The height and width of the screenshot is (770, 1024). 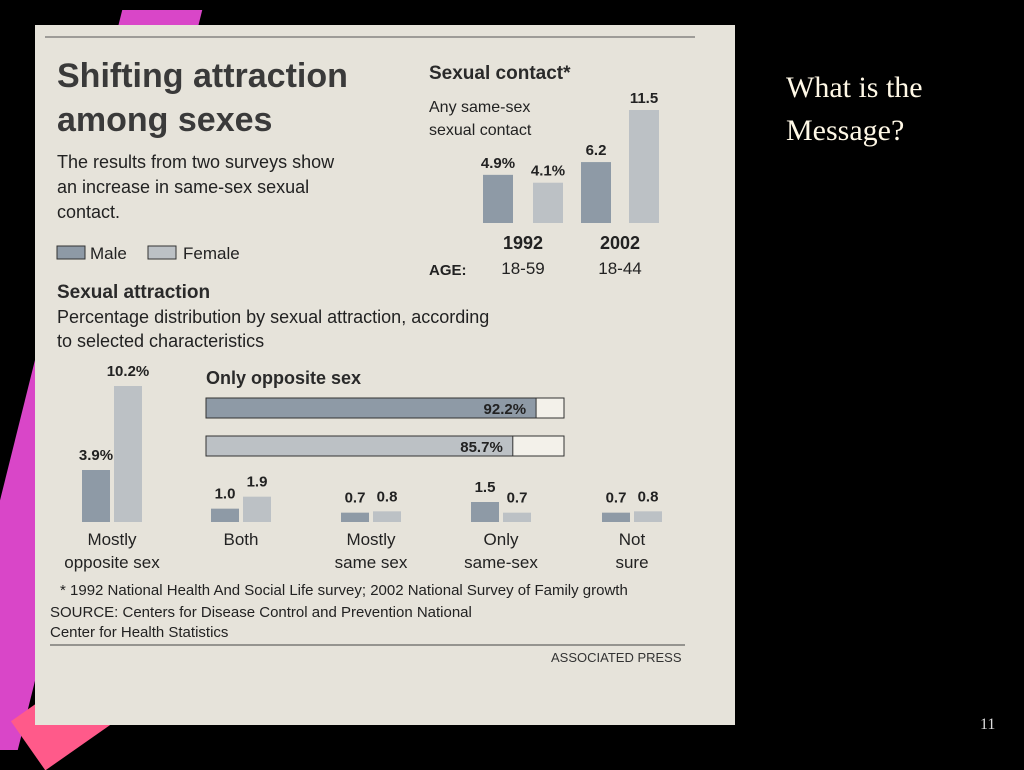 I want to click on contact-bar-label: 4.9%, so click(x=498, y=163).